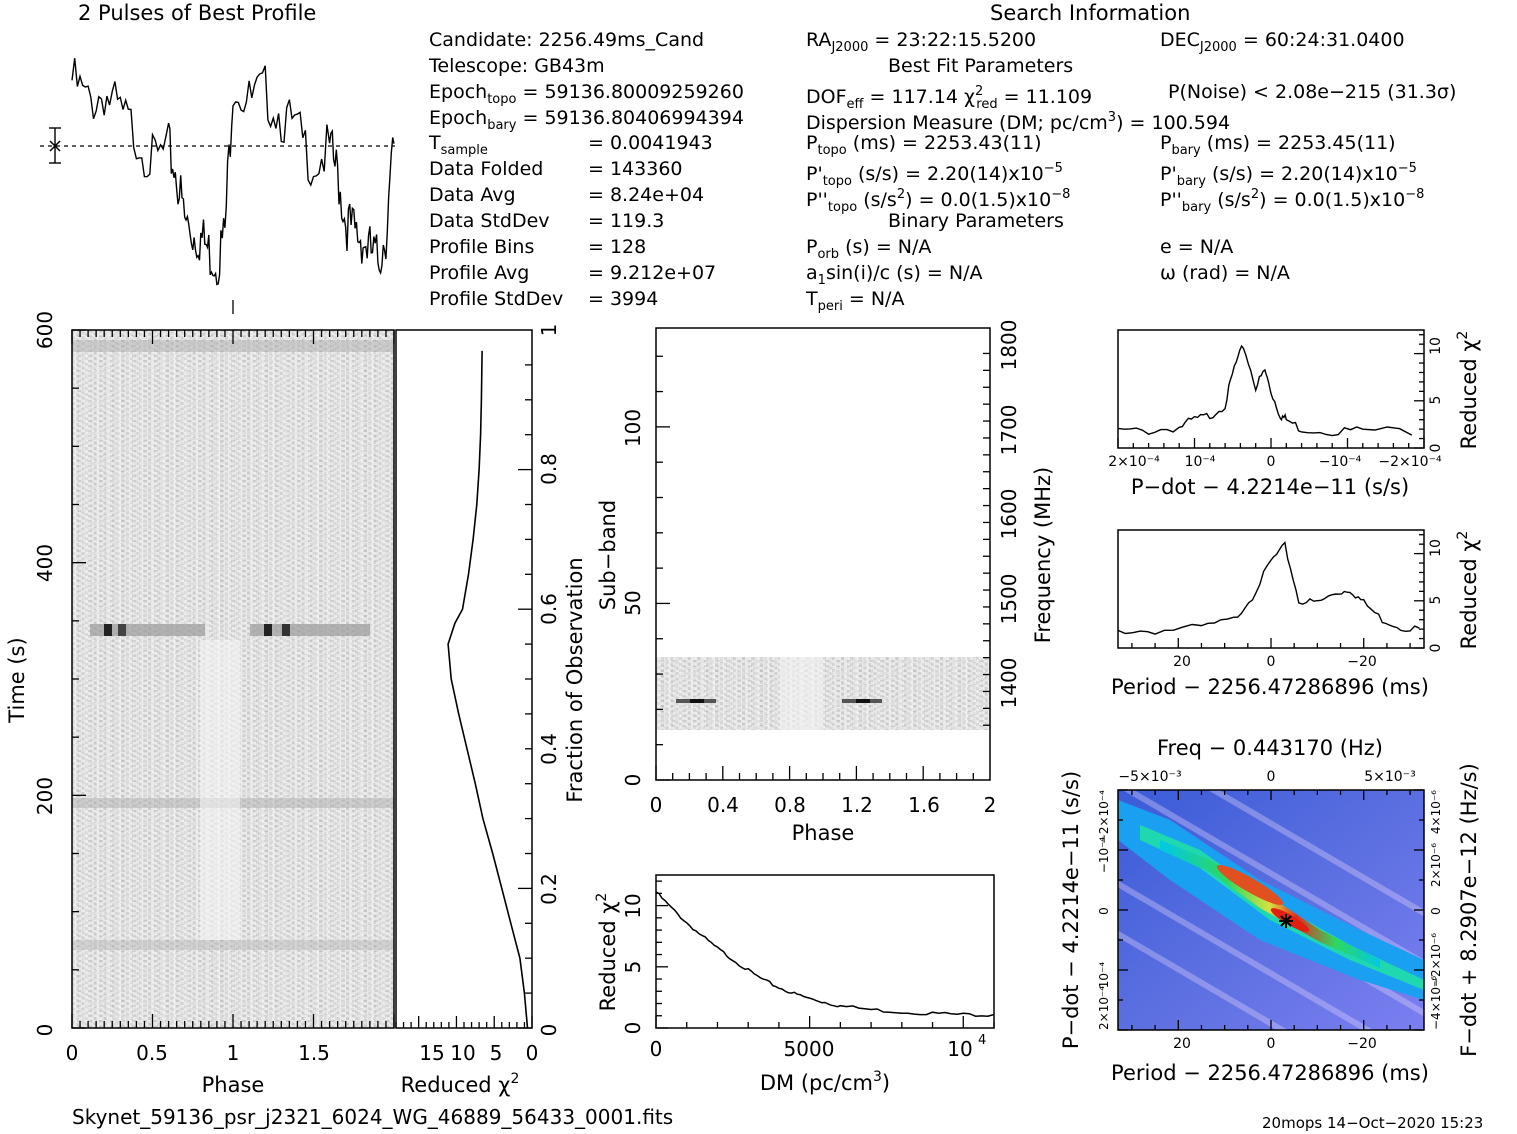 This screenshot has height=1134, width=1517. What do you see at coordinates (1134, 462) in the screenshot?
I see `tick-pdot-2e-4: 2×10⁻⁴` at bounding box center [1134, 462].